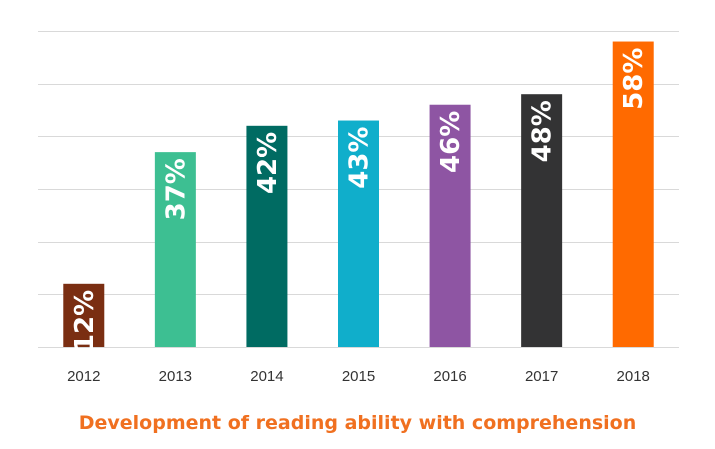 Image resolution: width=715 pixels, height=449 pixels. I want to click on bar-2015, so click(358, 234).